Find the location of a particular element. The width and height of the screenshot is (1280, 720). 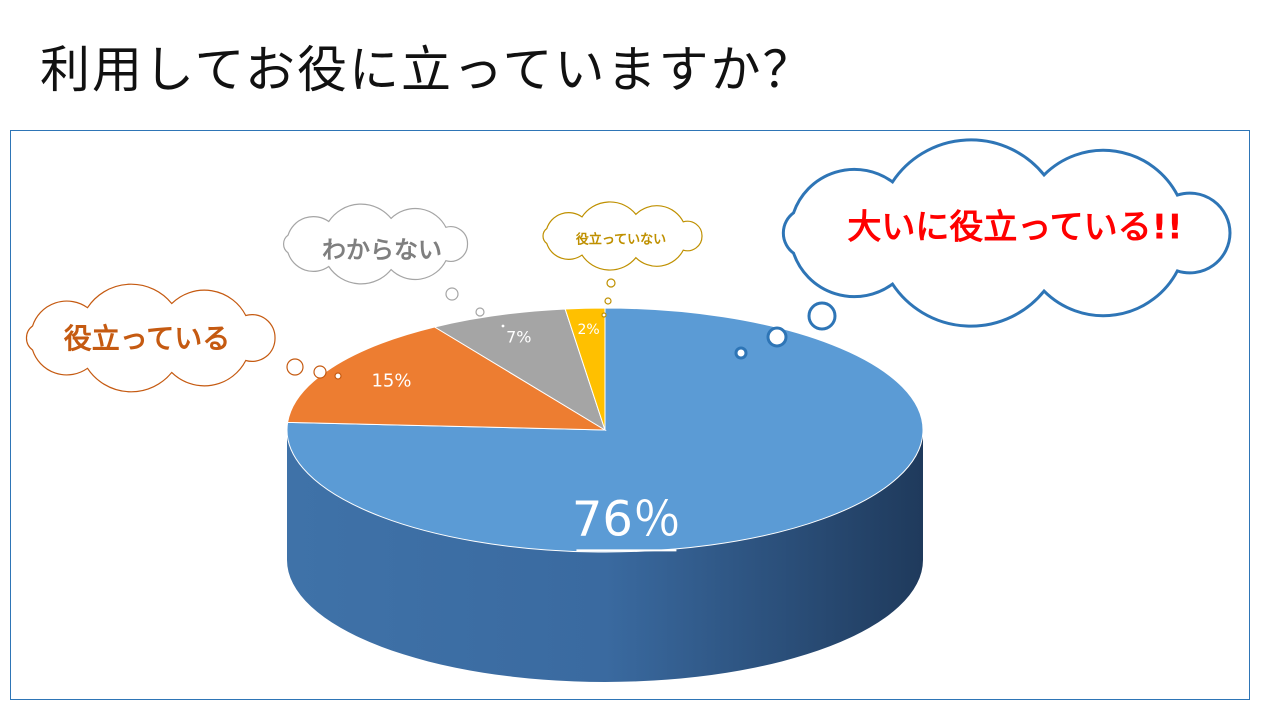

bubble-category-label: 大いに役立っている!! is located at coordinates (1014, 228).